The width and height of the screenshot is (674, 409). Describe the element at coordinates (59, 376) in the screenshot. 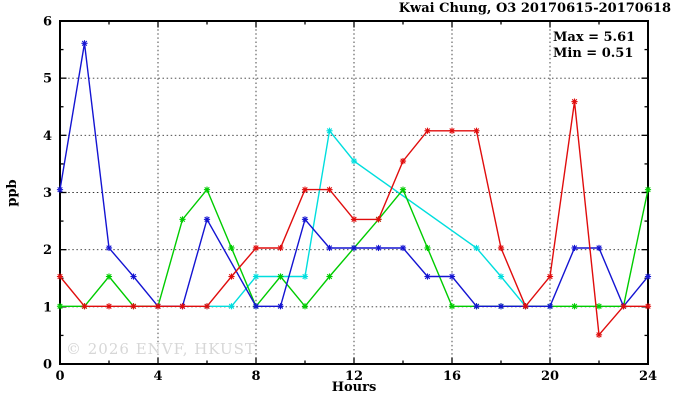

I see `x-tick-label-0: 0` at that location.